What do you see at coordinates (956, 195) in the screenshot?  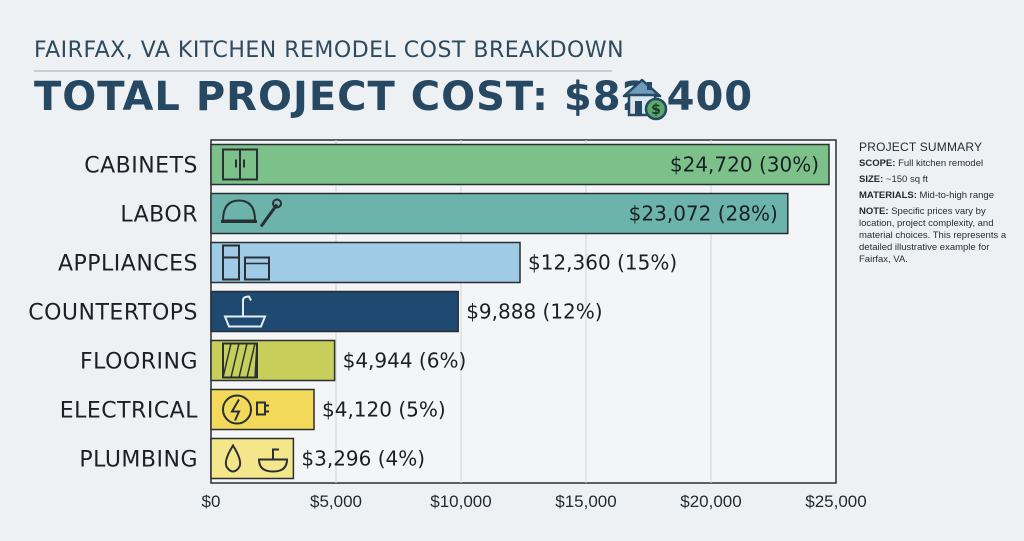 I see `materials-value: Mid-to-high range` at bounding box center [956, 195].